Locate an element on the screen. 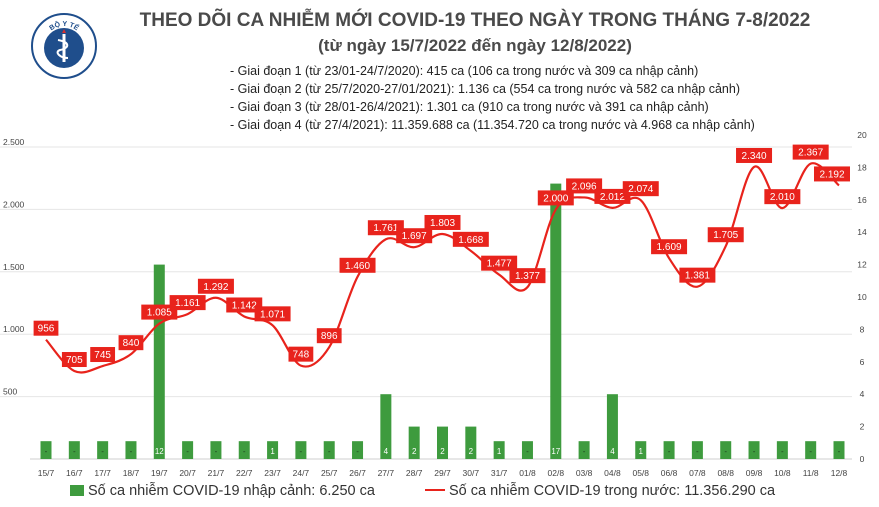 This screenshot has height=507, width=879. x-tick-label: 27/7 is located at coordinates (386, 473).